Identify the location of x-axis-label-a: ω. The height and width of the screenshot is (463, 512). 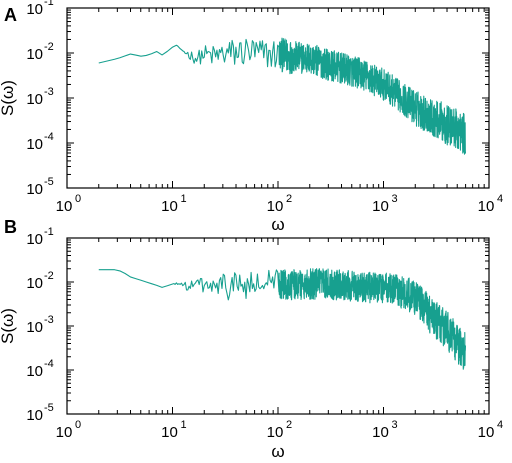
(277, 224).